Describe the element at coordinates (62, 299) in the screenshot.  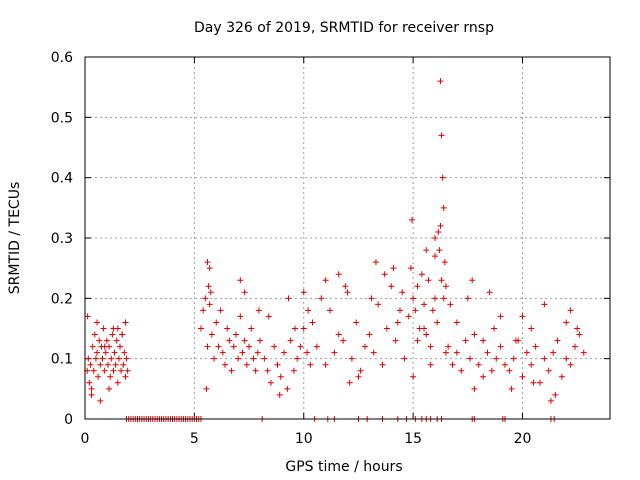
I see `y-tick-label: 0.2` at that location.